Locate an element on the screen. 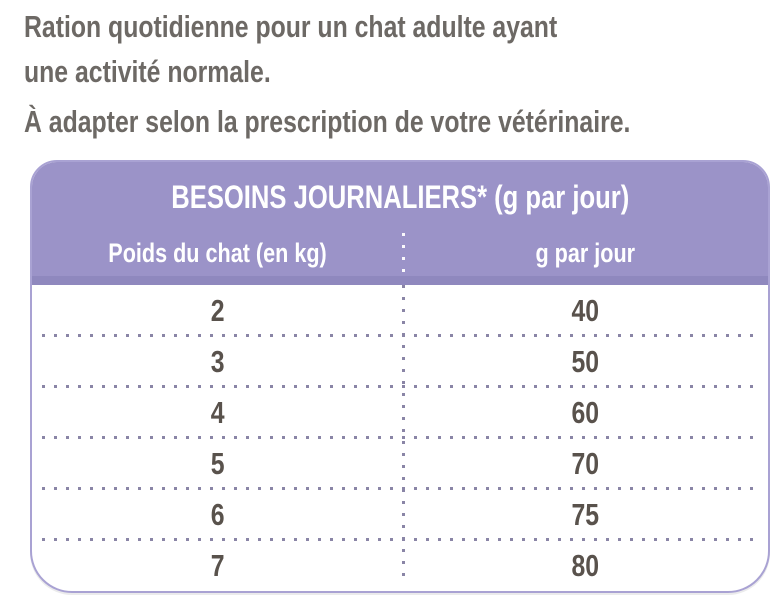 This screenshot has width=780, height=597. grams-cell: 50 is located at coordinates (585, 361).